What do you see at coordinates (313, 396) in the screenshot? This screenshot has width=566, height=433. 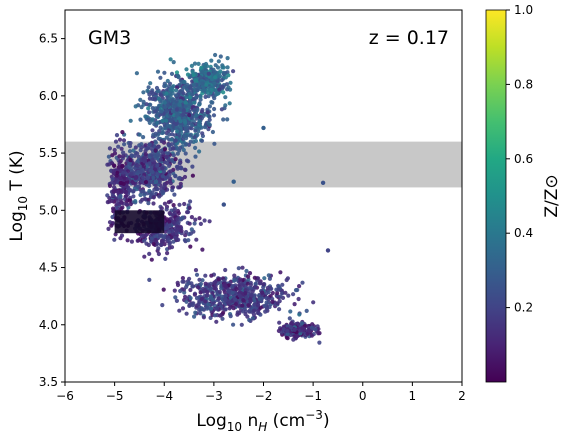 I see `x-tick-label: −1` at bounding box center [313, 396].